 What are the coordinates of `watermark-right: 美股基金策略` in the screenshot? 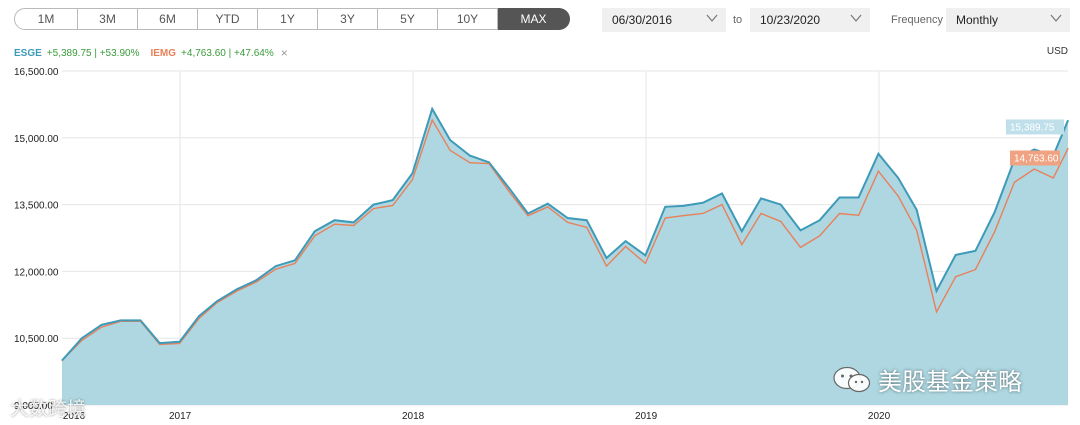 It's located at (927, 379).